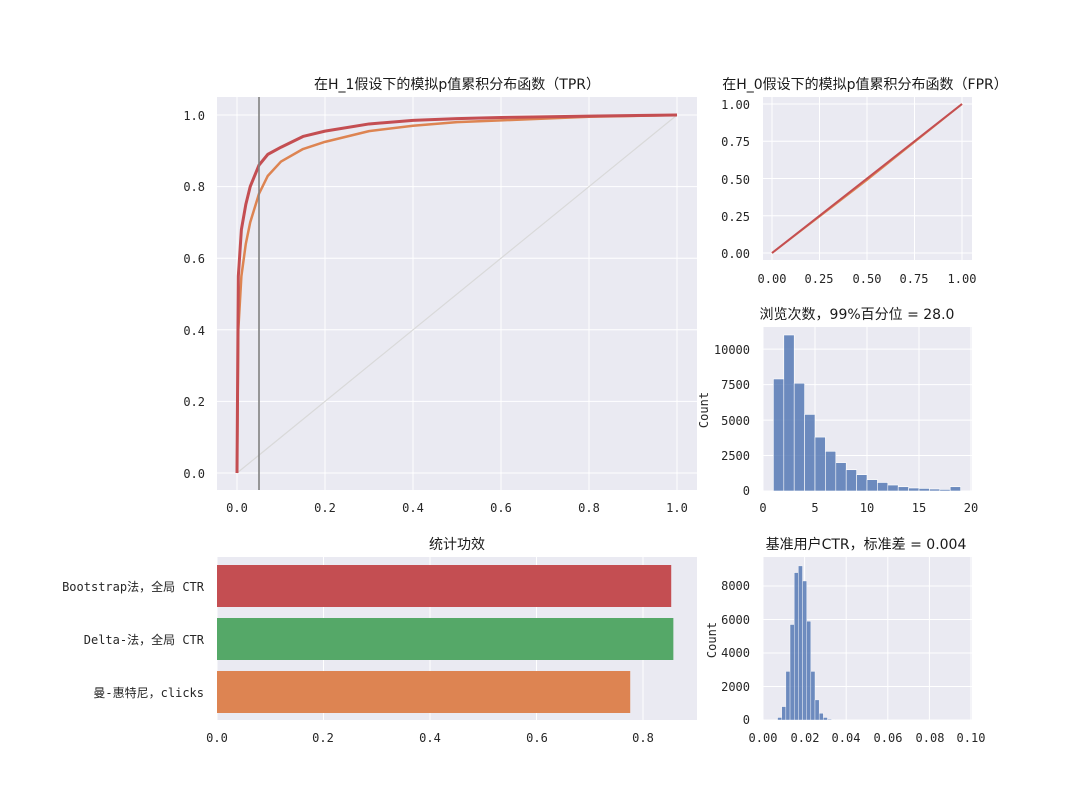  I want to click on ctr-xtick: 0.02, so click(805, 738).